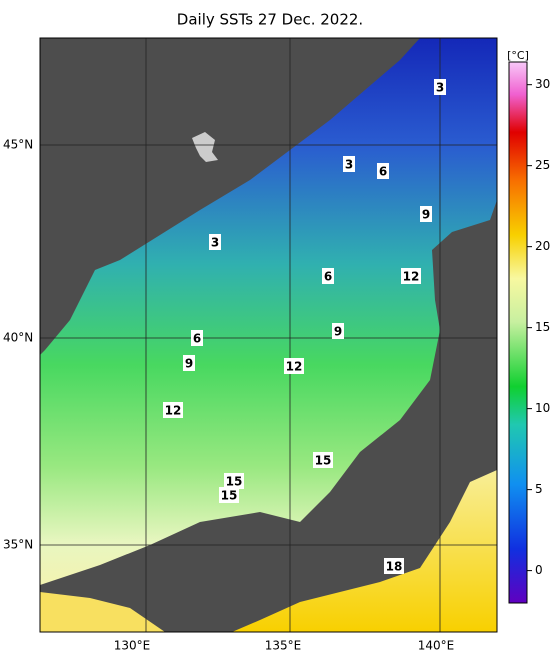  Describe the element at coordinates (542, 165) in the screenshot. I see `colorbar-tick-label: 25` at that location.